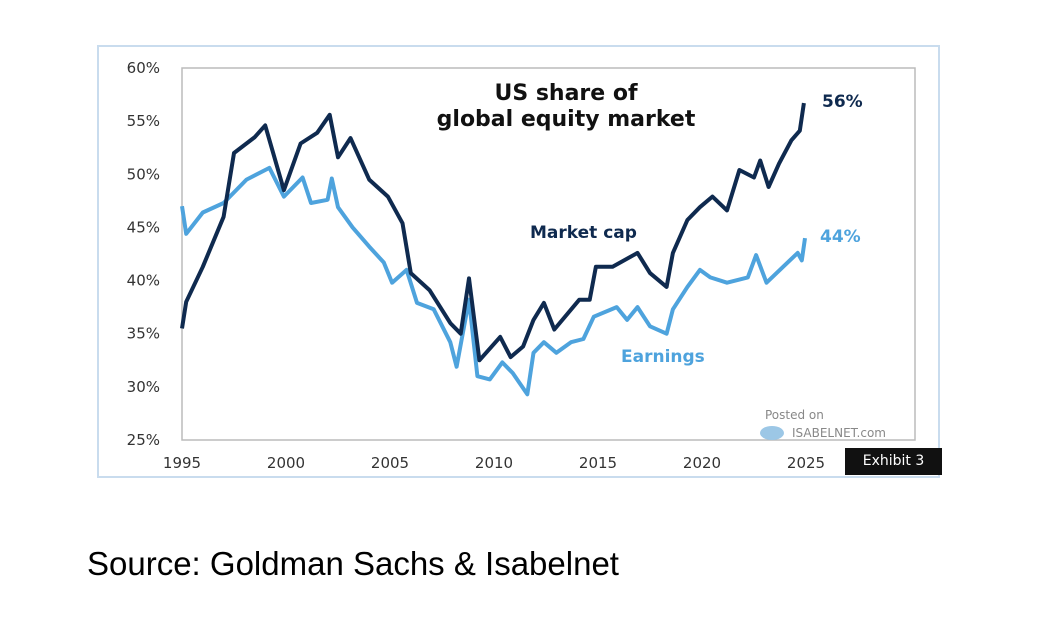 Image resolution: width=1042 pixels, height=632 pixels. I want to click on y-tick-label: 50%, so click(143, 174).